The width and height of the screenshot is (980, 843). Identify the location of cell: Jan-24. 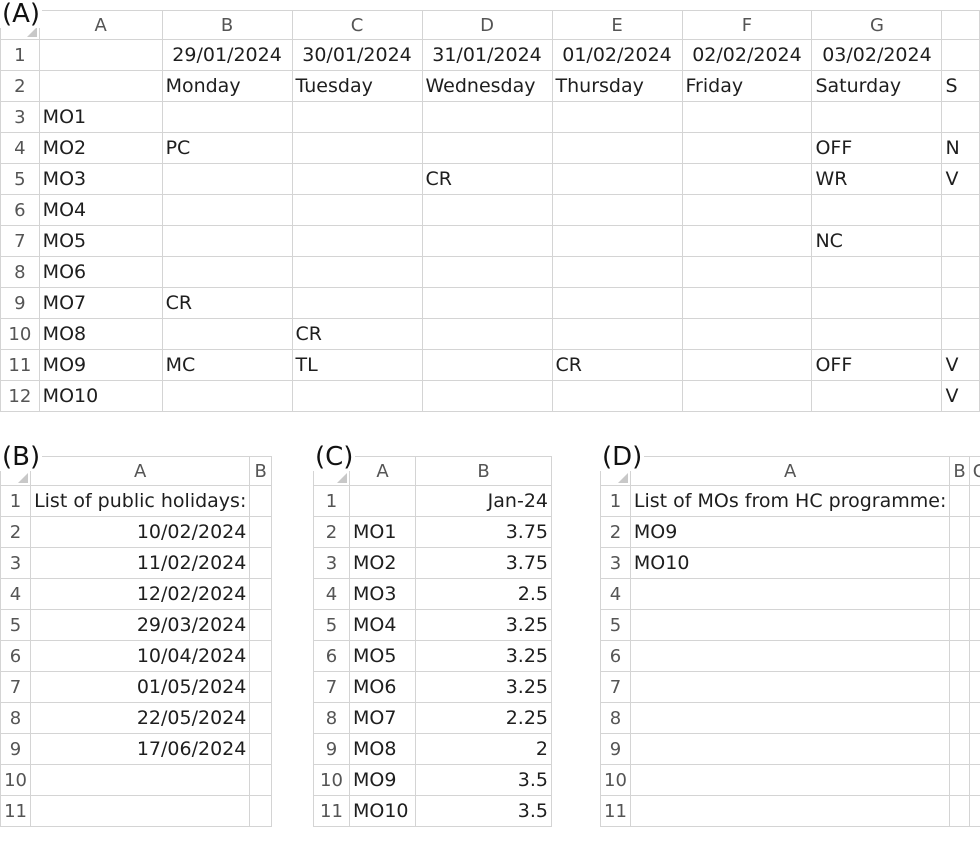
(483, 501).